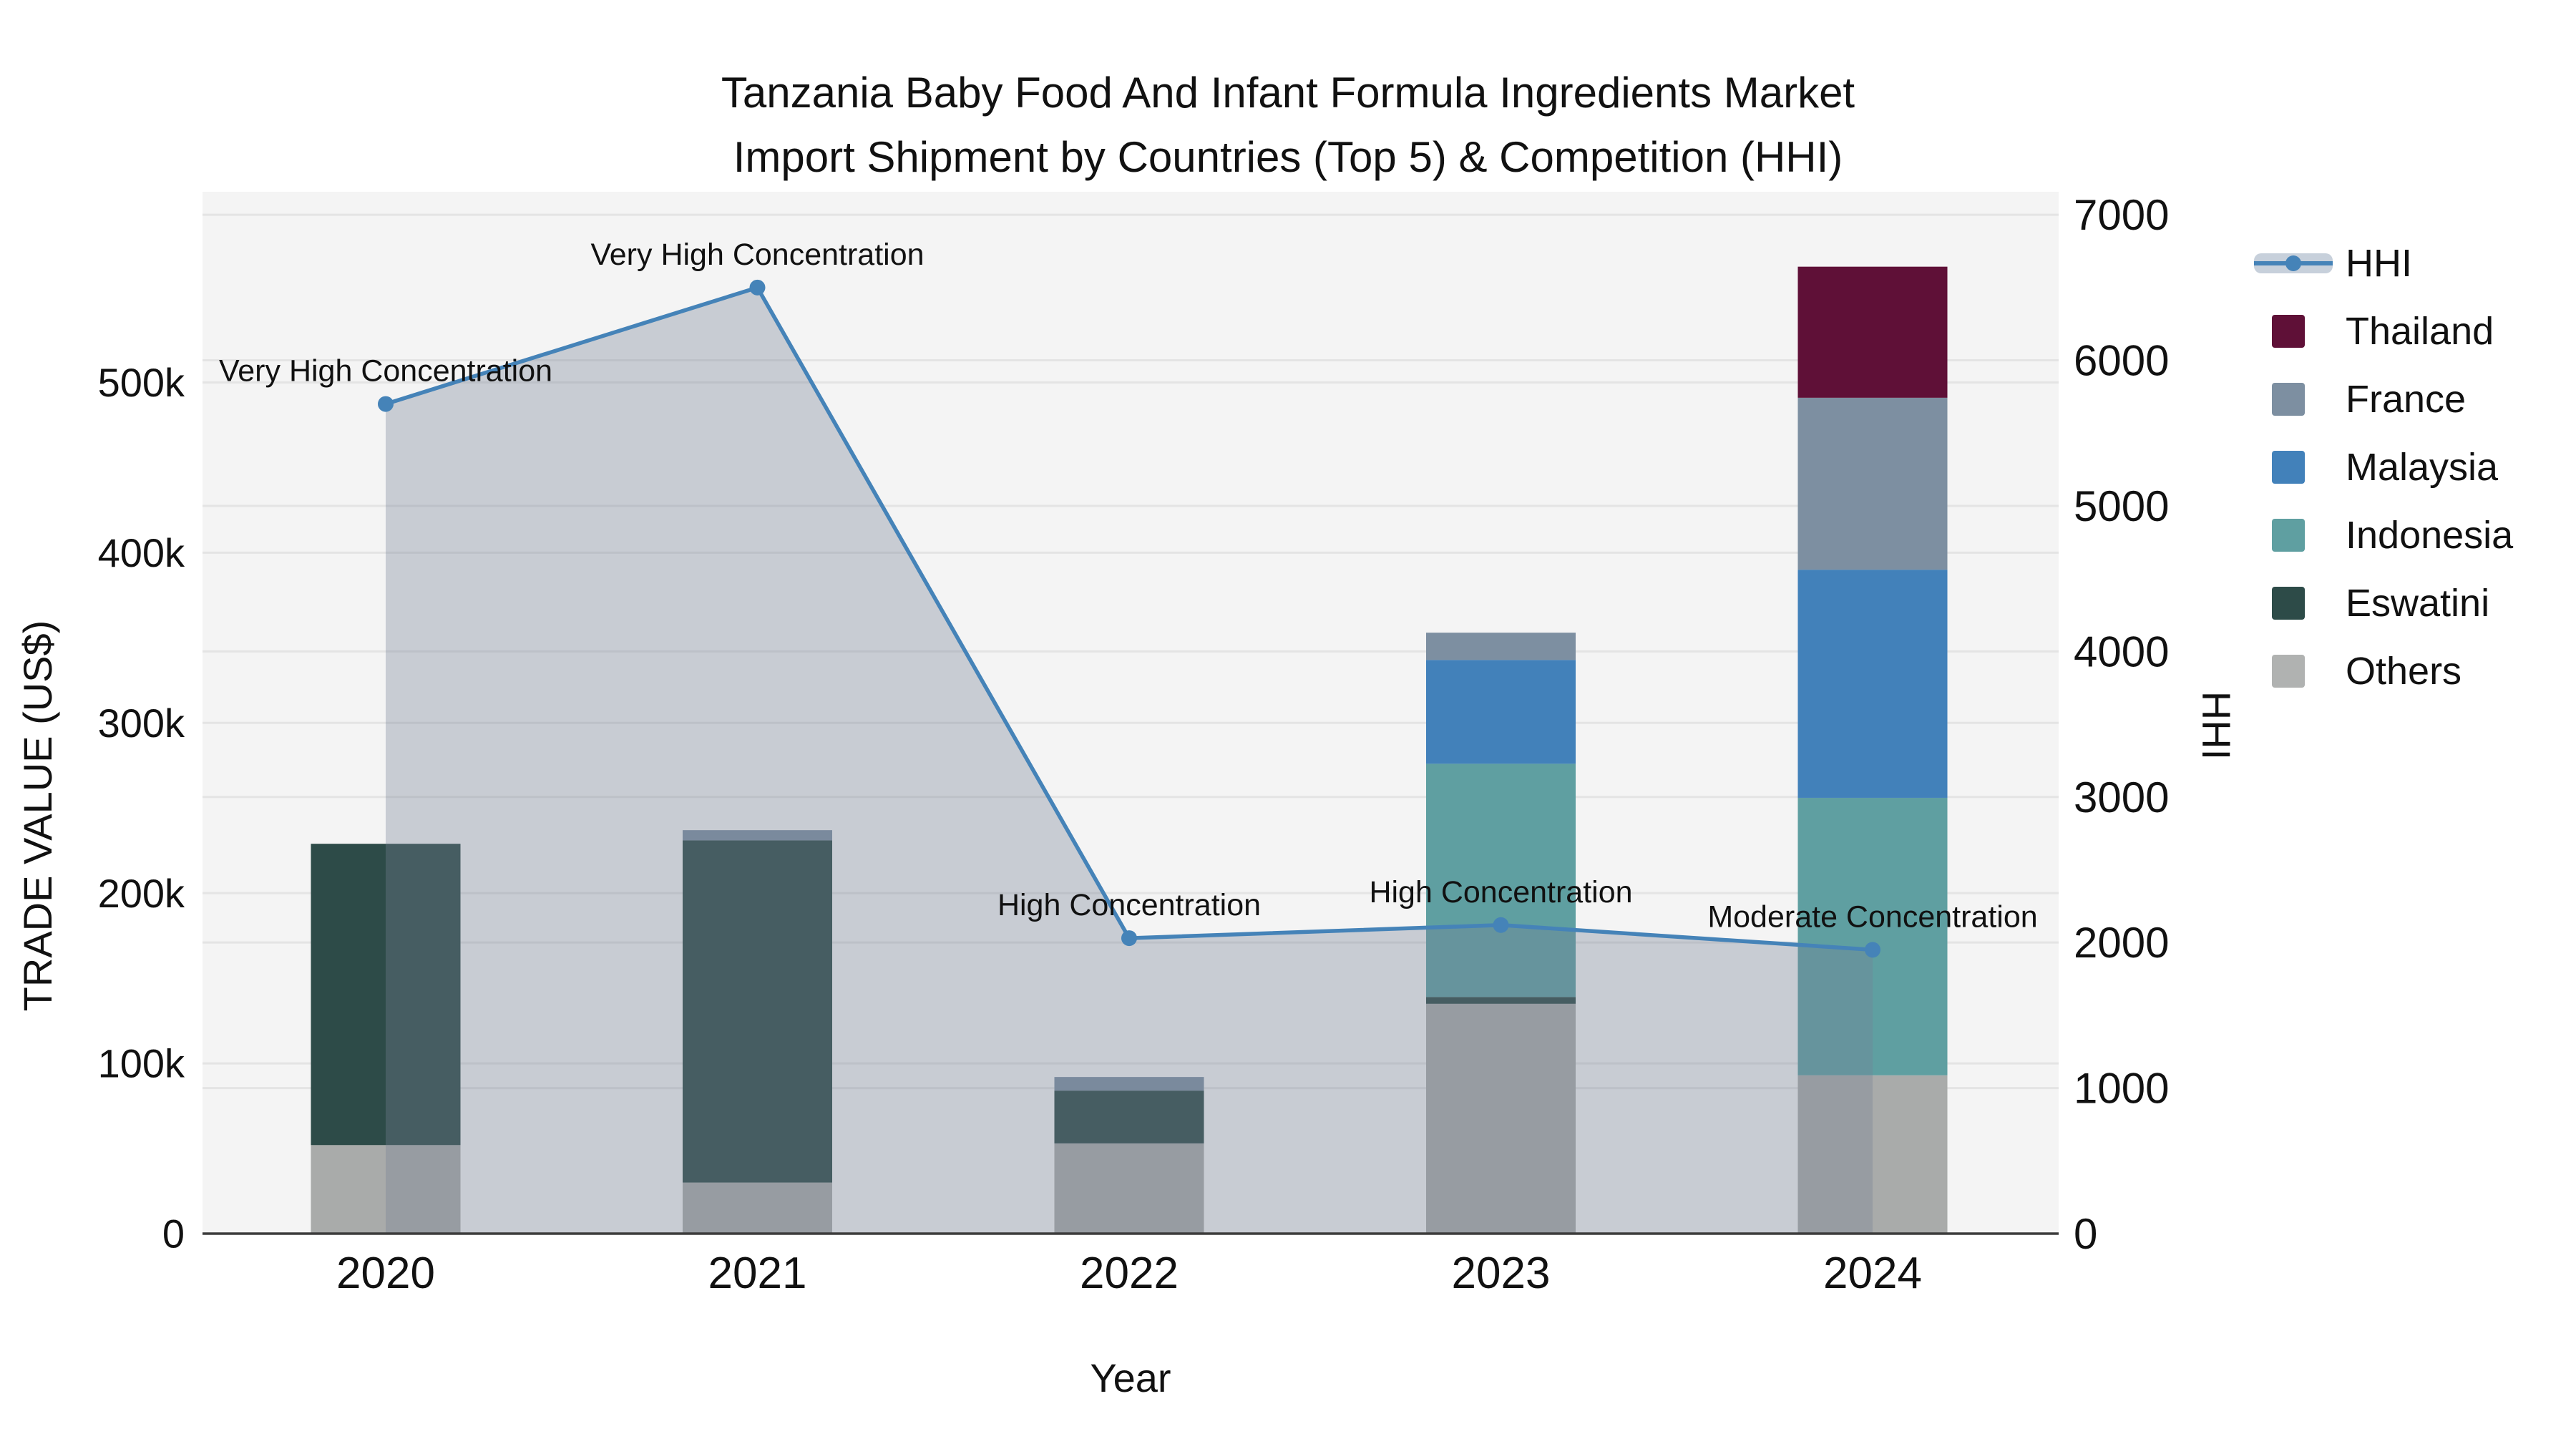 The height and width of the screenshot is (1449, 2576). What do you see at coordinates (2406, 399) in the screenshot?
I see `legend-label: France` at bounding box center [2406, 399].